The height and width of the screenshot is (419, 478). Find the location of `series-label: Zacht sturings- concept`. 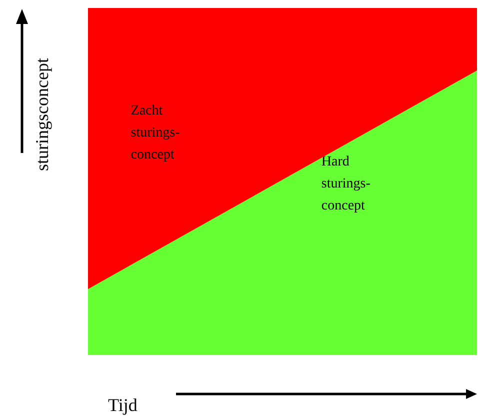

series-label: Zacht sturings- concept is located at coordinates (155, 133).